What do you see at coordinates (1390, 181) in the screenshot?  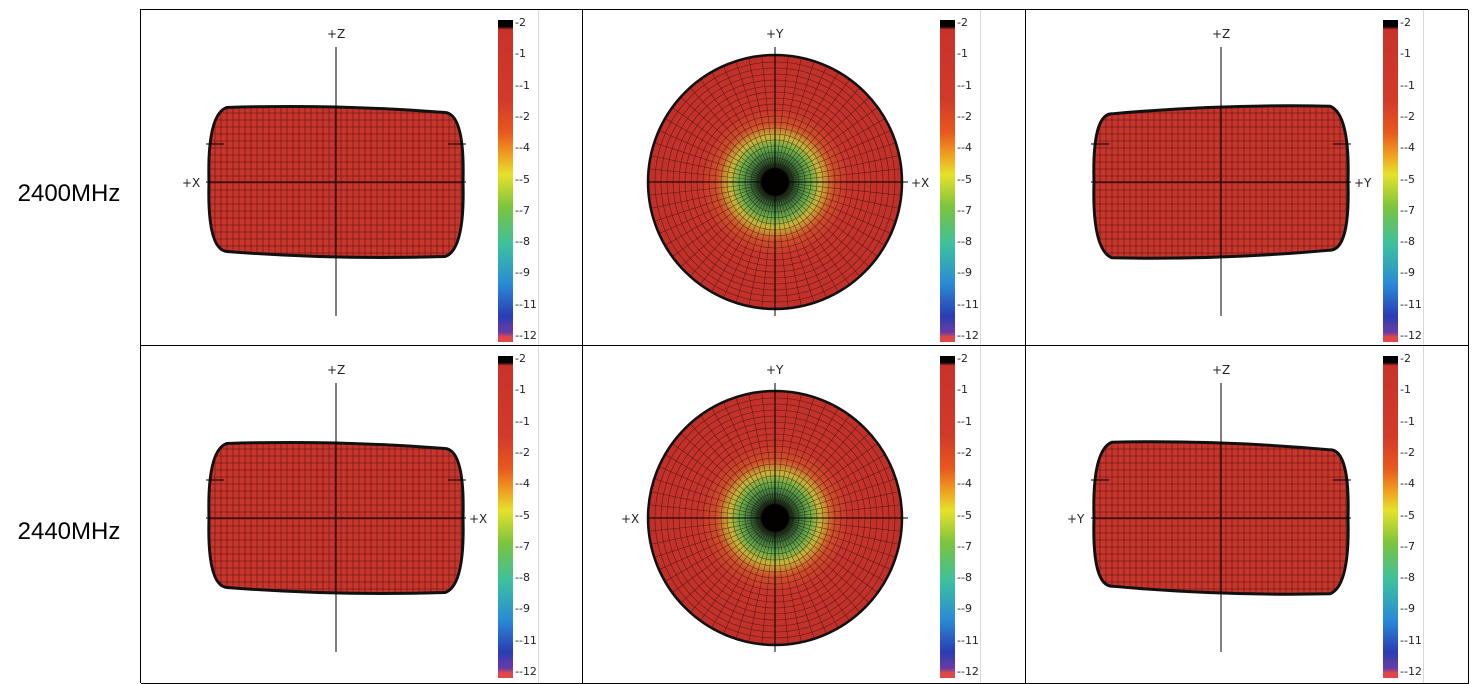 I see `r1-yz-colorbar` at bounding box center [1390, 181].